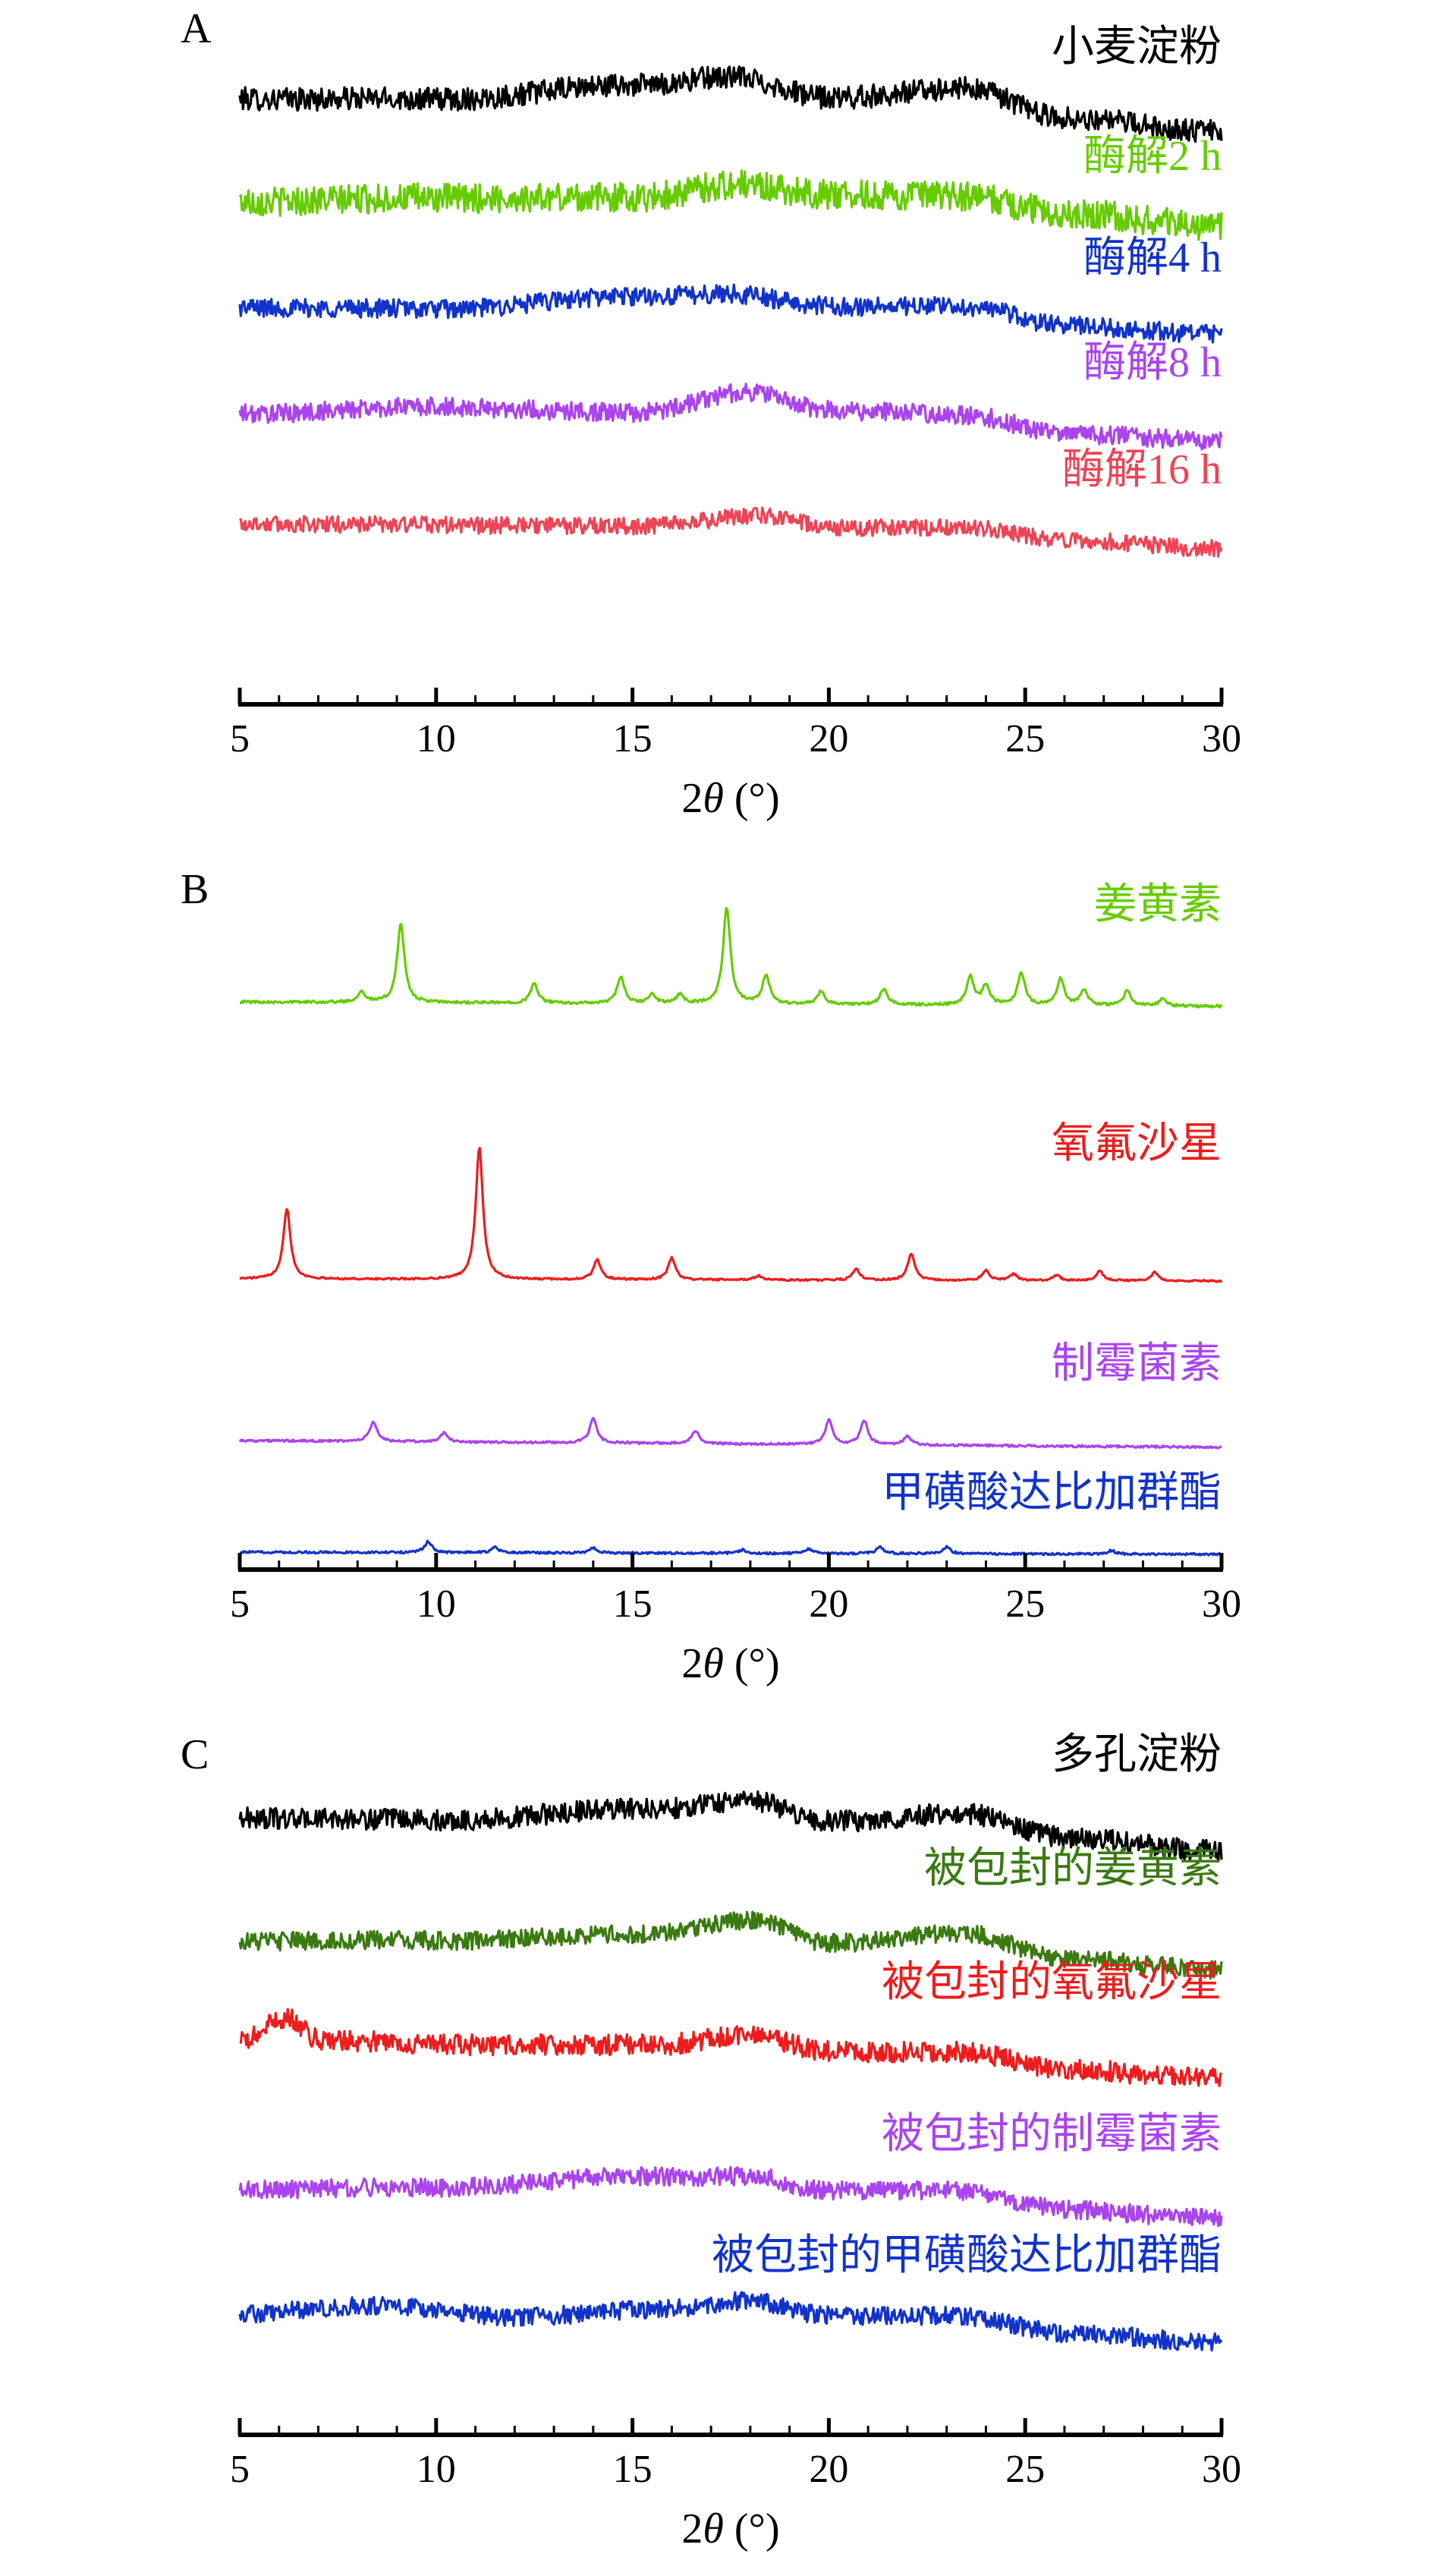 Image resolution: width=1434 pixels, height=2576 pixels. What do you see at coordinates (1137, 1143) in the screenshot?
I see `series-label-b-2: 氧氟沙星` at bounding box center [1137, 1143].